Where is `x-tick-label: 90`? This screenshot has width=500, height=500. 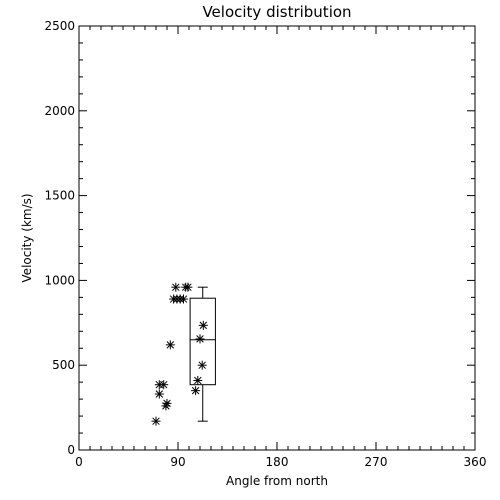
x-tick-label: 90 is located at coordinates (177, 462).